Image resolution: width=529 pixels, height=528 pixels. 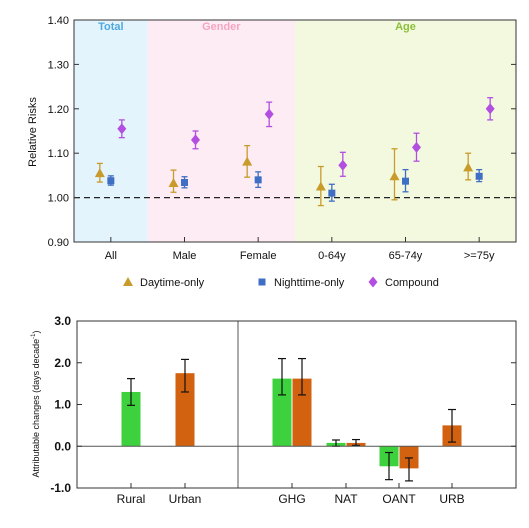 I want to click on series-daytime-only, so click(x=284, y=176).